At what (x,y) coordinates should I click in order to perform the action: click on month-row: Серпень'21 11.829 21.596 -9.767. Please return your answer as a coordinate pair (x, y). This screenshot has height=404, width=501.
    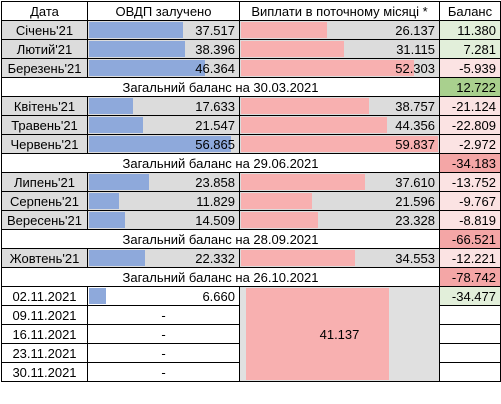
    Looking at the image, I should click on (251, 201).